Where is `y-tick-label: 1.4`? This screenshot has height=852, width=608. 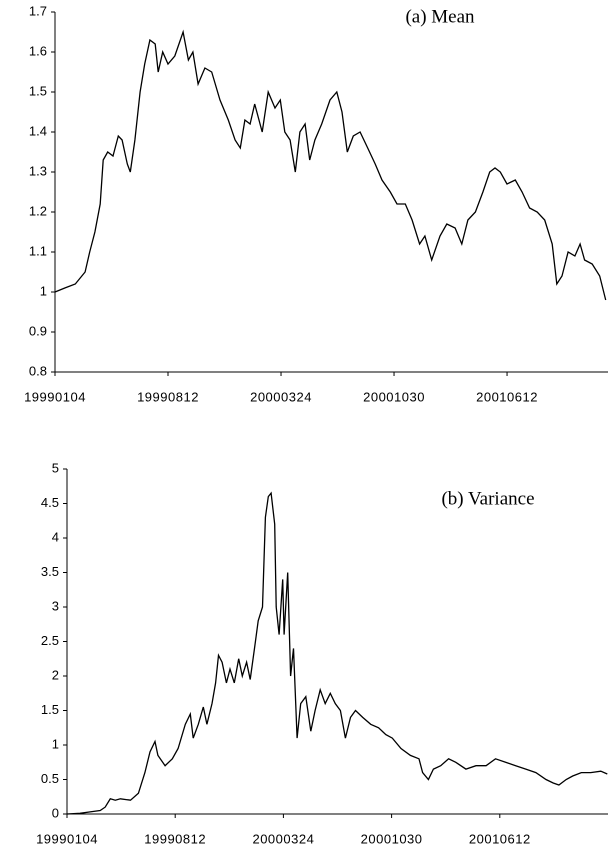
y-tick-label: 1.4 is located at coordinates (38, 130).